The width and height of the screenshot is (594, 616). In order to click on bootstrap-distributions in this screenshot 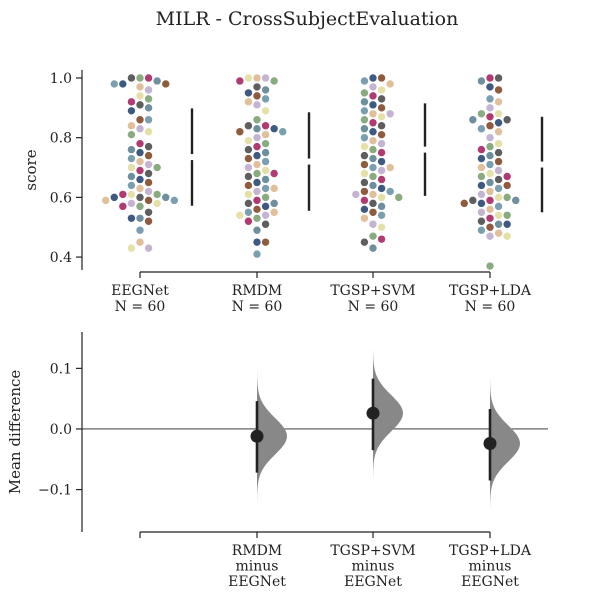, I will do `click(388, 429)`.